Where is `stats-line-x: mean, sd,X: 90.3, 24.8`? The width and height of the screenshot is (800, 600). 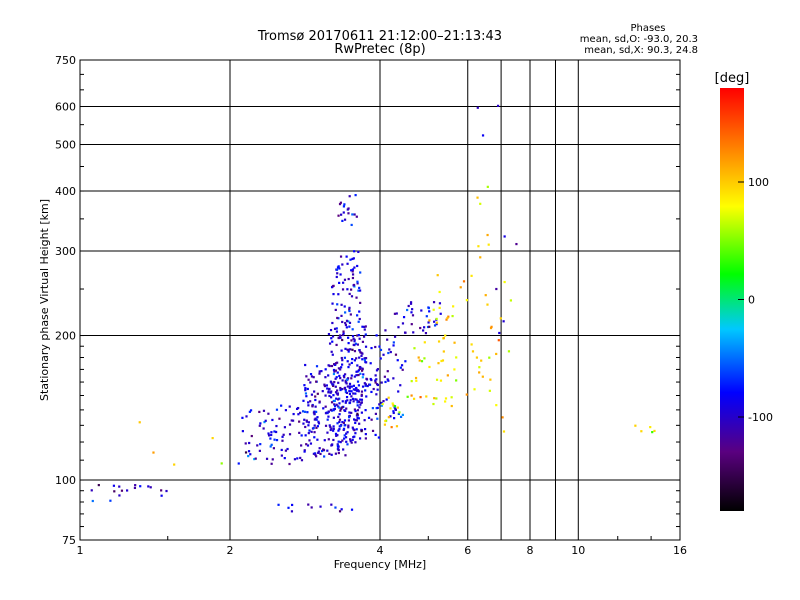
stats-line-x: mean, sd,X: 90.3, 24.8 is located at coordinates (641, 50).